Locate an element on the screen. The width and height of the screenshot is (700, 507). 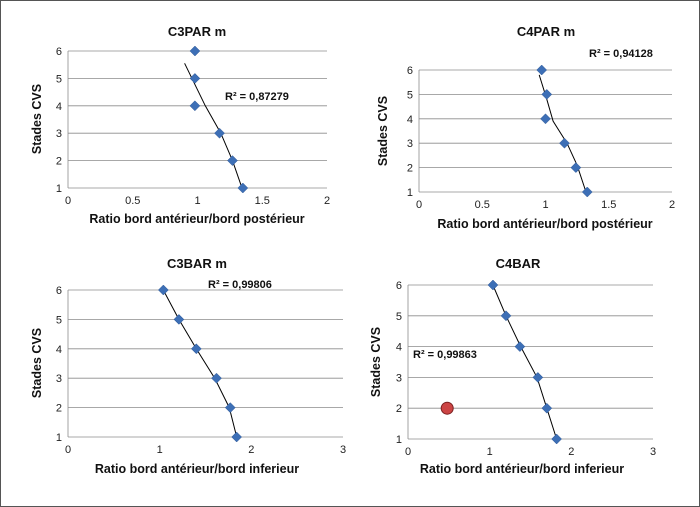
chart-title-2: C4PAR m is located at coordinates (546, 31).